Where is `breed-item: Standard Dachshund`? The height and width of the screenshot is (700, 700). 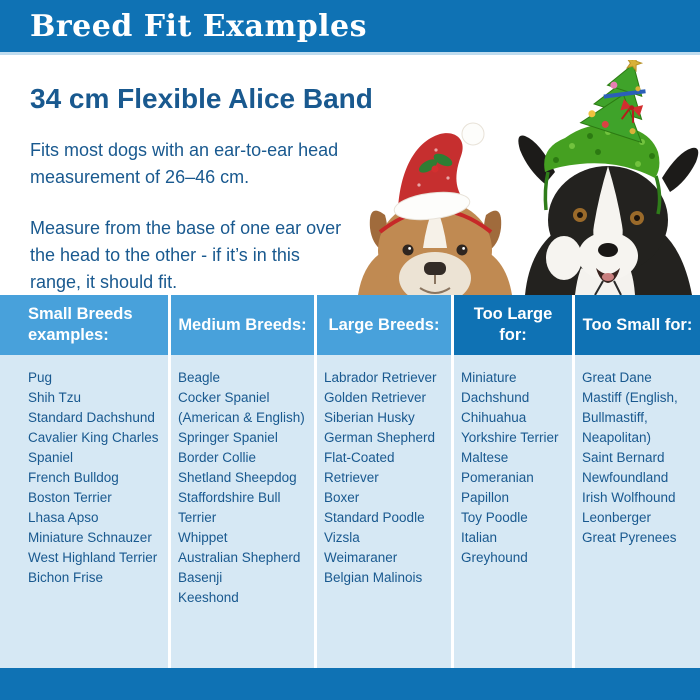
breed-item: Standard Dachshund is located at coordinates (91, 417).